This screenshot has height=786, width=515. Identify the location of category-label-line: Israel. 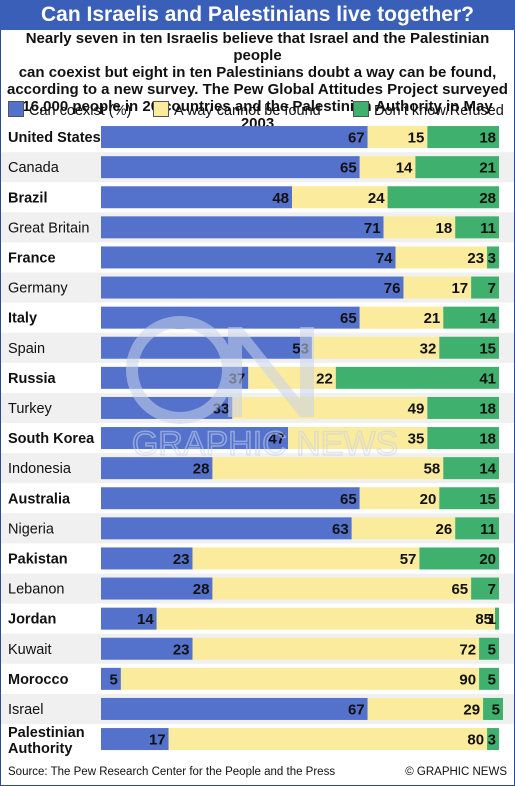
(25, 710).